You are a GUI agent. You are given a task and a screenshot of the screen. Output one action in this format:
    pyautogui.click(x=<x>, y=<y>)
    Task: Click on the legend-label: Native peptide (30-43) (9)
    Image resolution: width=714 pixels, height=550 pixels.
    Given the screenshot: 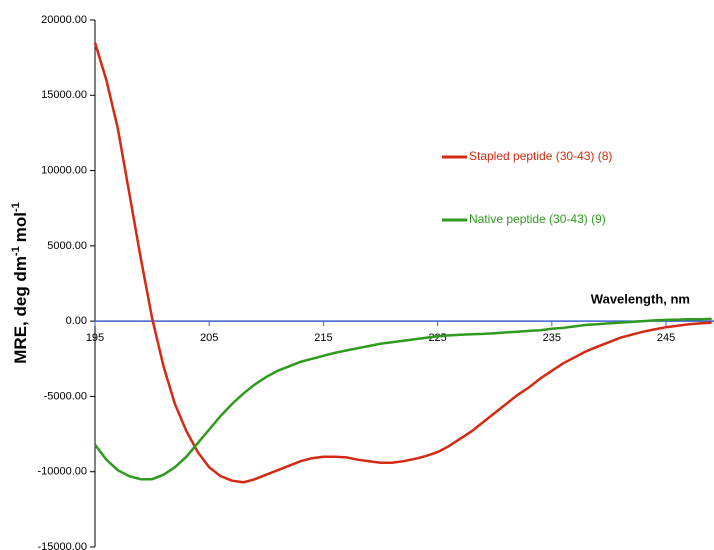 What is the action you would take?
    pyautogui.click(x=537, y=219)
    